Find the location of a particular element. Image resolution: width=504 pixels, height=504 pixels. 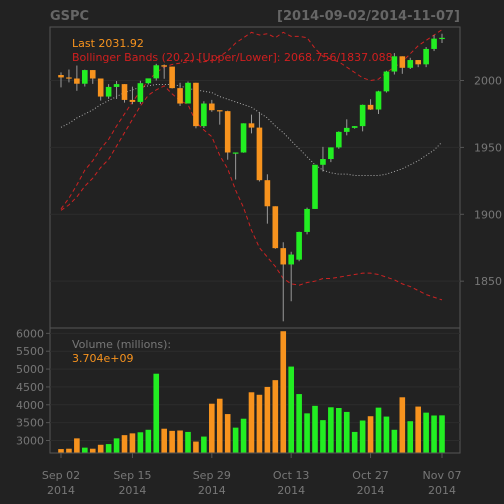

legend-last-price: Last 2031.92 is located at coordinates (108, 43).